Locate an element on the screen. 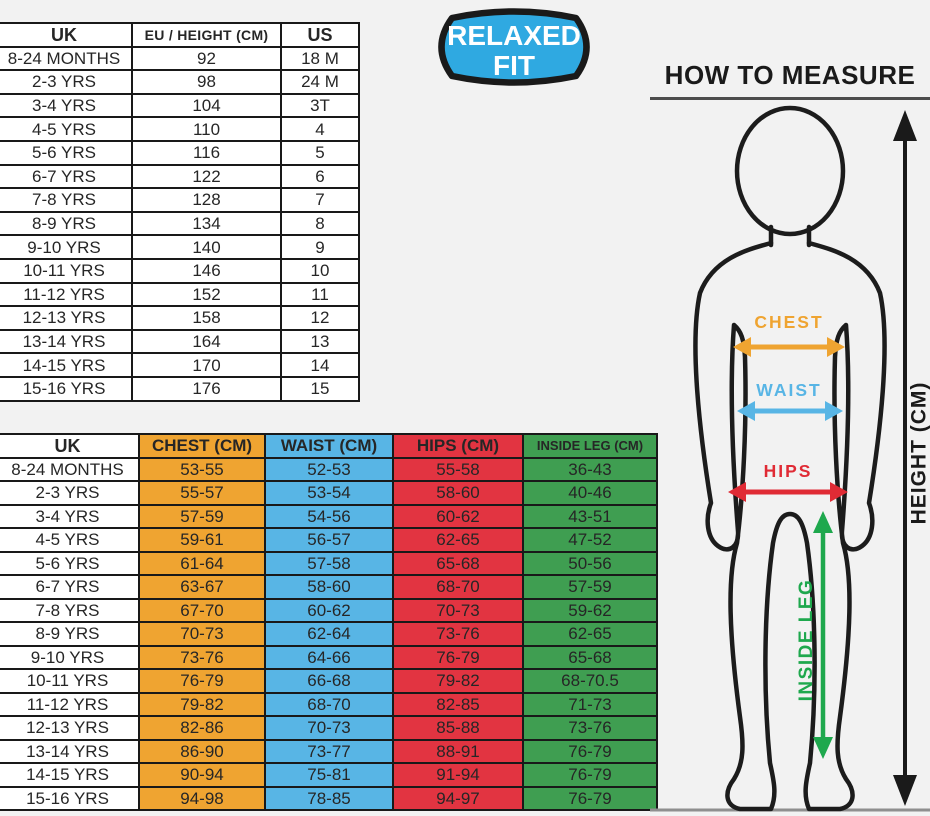 The width and height of the screenshot is (930, 816). table-cell: 7-8 YRS is located at coordinates (70, 610).